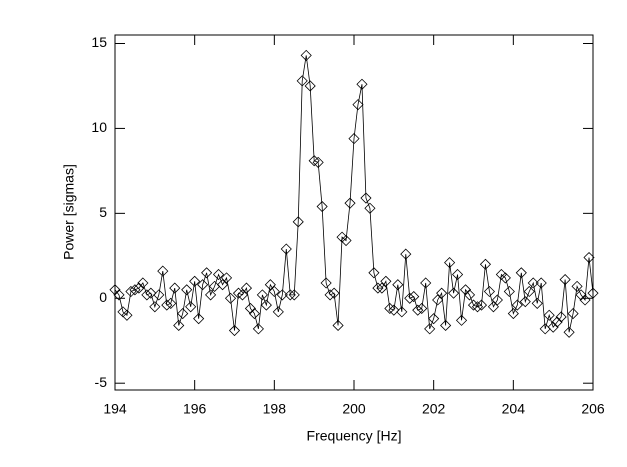 Image resolution: width=627 pixels, height=467 pixels. Describe the element at coordinates (195, 409) in the screenshot. I see `x-tick-label: 196` at that location.